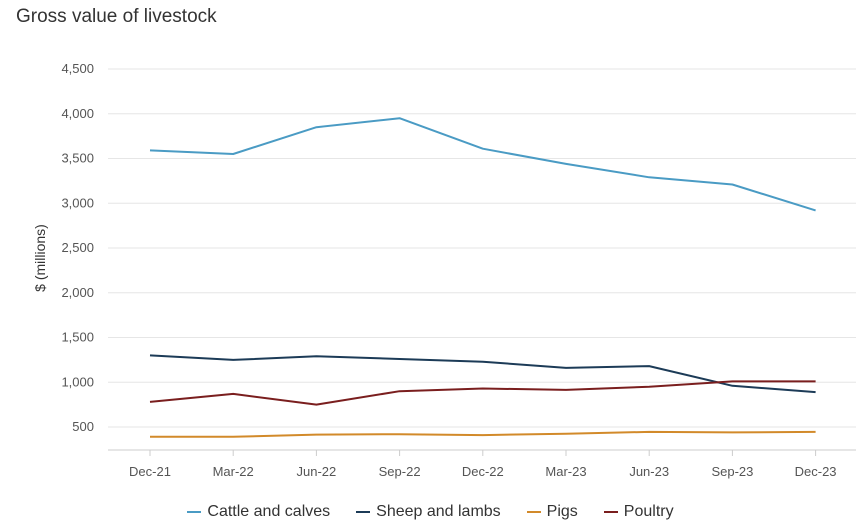 The width and height of the screenshot is (861, 527). What do you see at coordinates (482, 374) in the screenshot?
I see `series-line-sheep-and-lambs` at bounding box center [482, 374].